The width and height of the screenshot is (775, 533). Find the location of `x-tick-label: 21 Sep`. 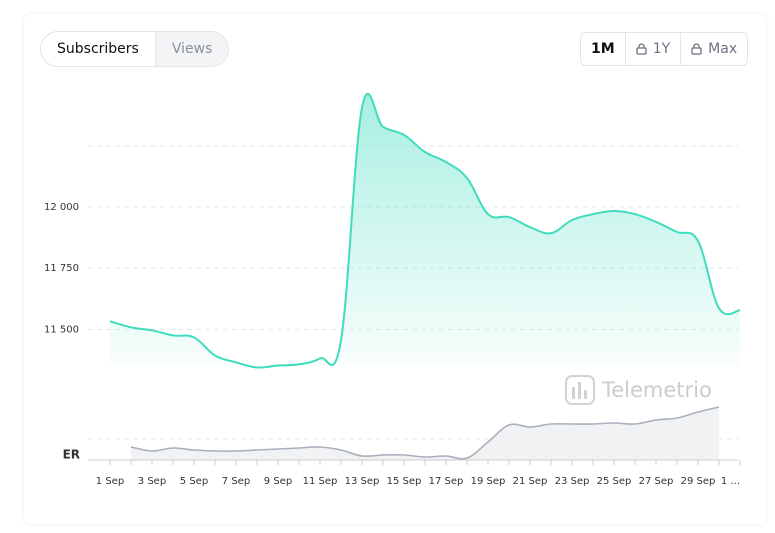

x-tick-label: 21 Sep is located at coordinates (530, 481).